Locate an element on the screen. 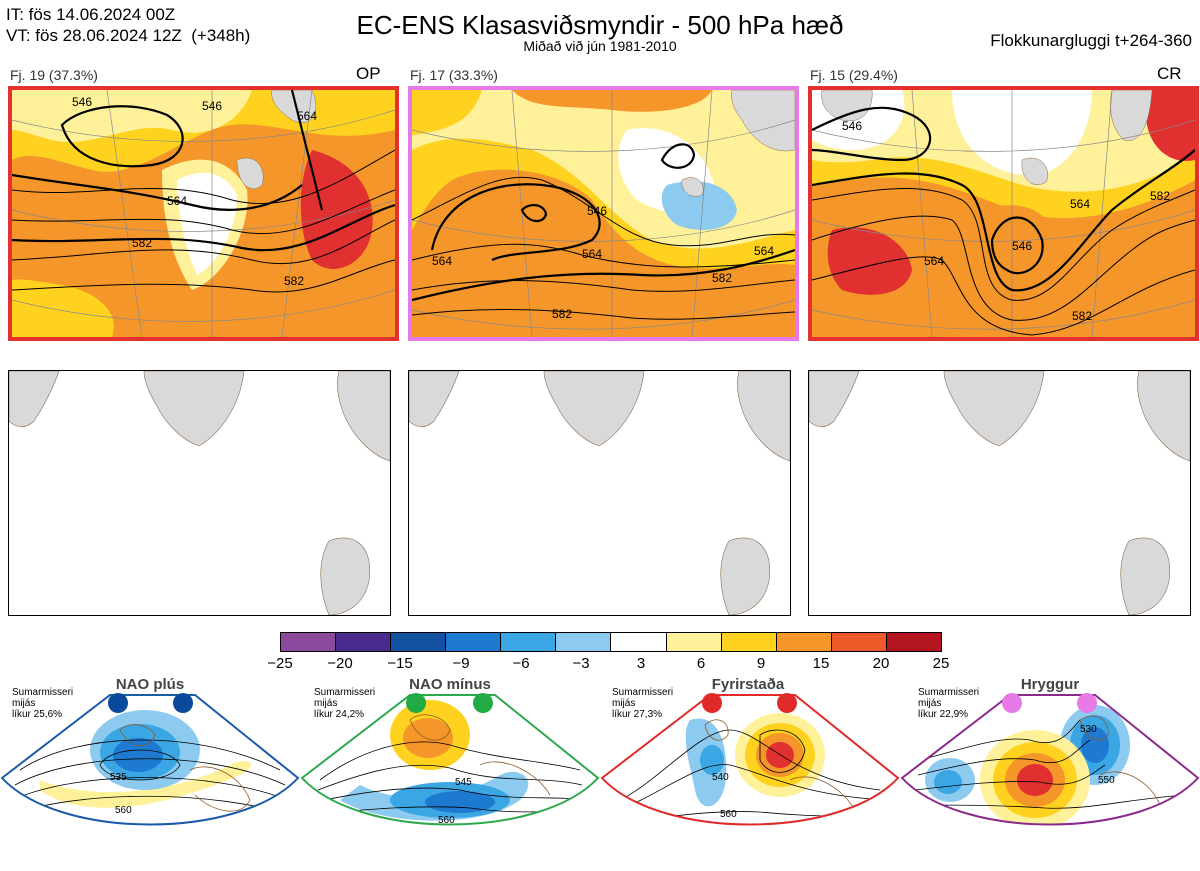 The width and height of the screenshot is (1200, 871). vt-line: VT: fös 28.06.2024 12Z (+348h) is located at coordinates (128, 35).